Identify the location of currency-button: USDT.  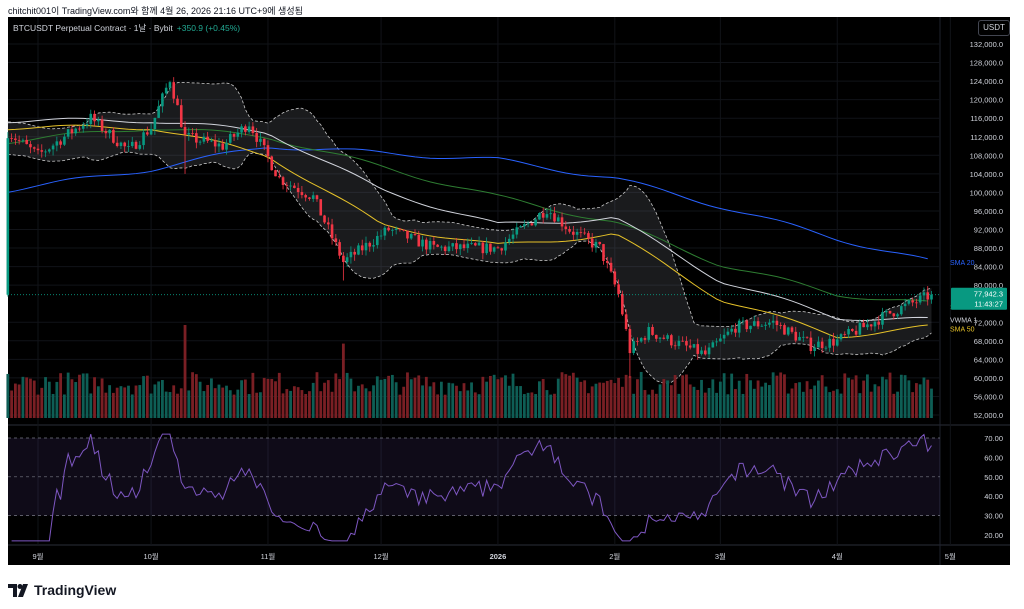
(994, 28).